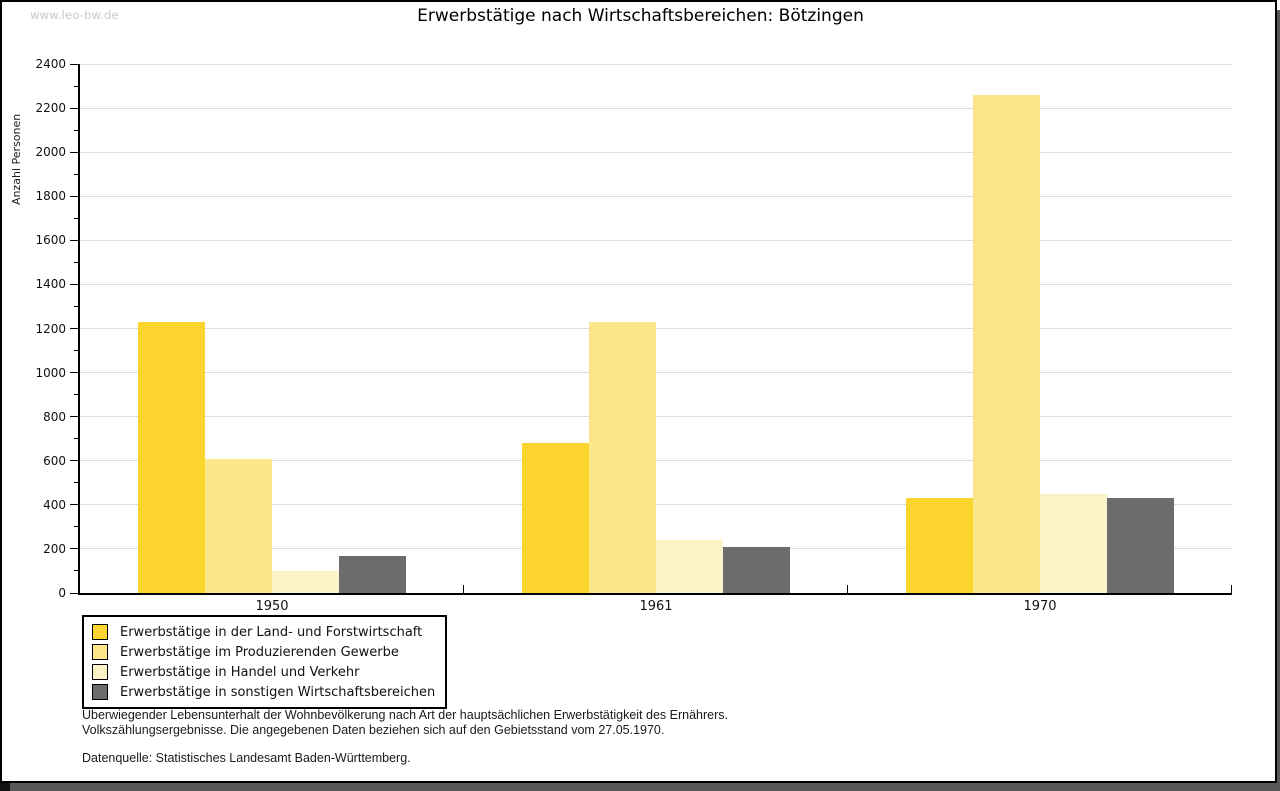 The image size is (1280, 791). What do you see at coordinates (50, 152) in the screenshot?
I see `y-tick-label-2000: 2000` at bounding box center [50, 152].